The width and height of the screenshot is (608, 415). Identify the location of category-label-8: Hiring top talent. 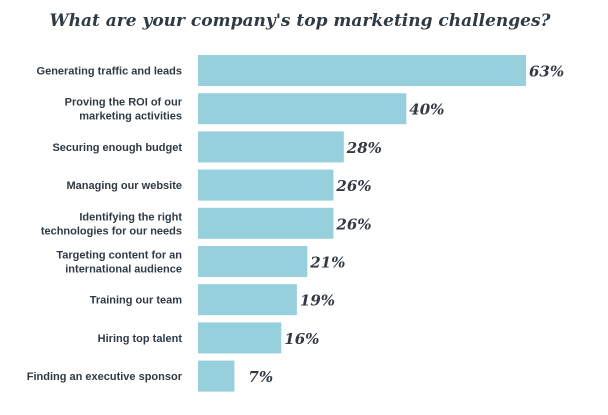
(140, 339).